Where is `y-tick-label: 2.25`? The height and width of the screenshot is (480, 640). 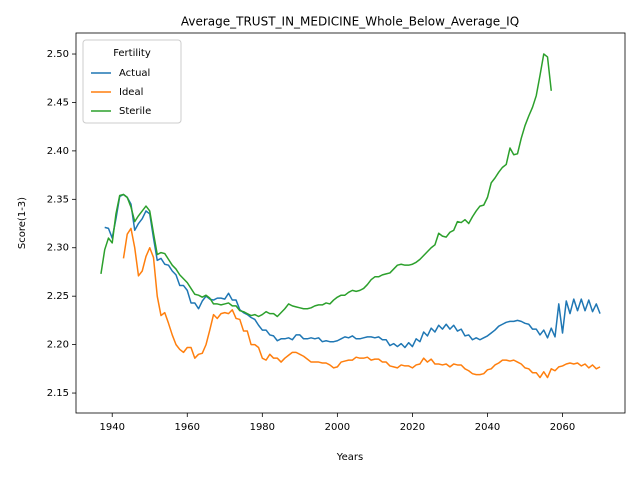
y-tick-label: 2.25 is located at coordinates (58, 296).